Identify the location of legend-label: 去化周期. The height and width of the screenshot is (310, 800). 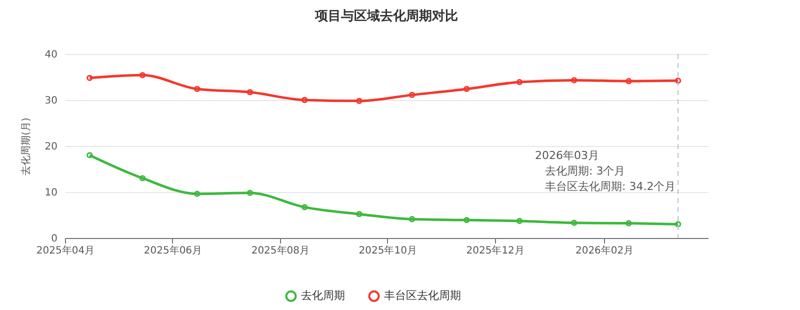
(323, 295).